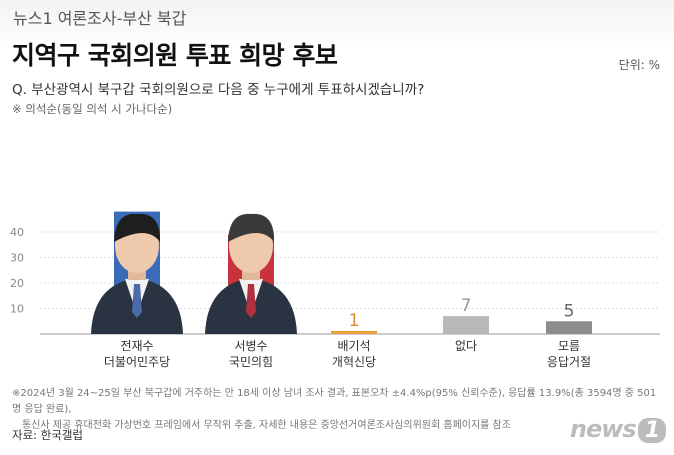 The width and height of the screenshot is (674, 455). What do you see at coordinates (17, 309) in the screenshot?
I see `y-tick-label: 10` at bounding box center [17, 309].